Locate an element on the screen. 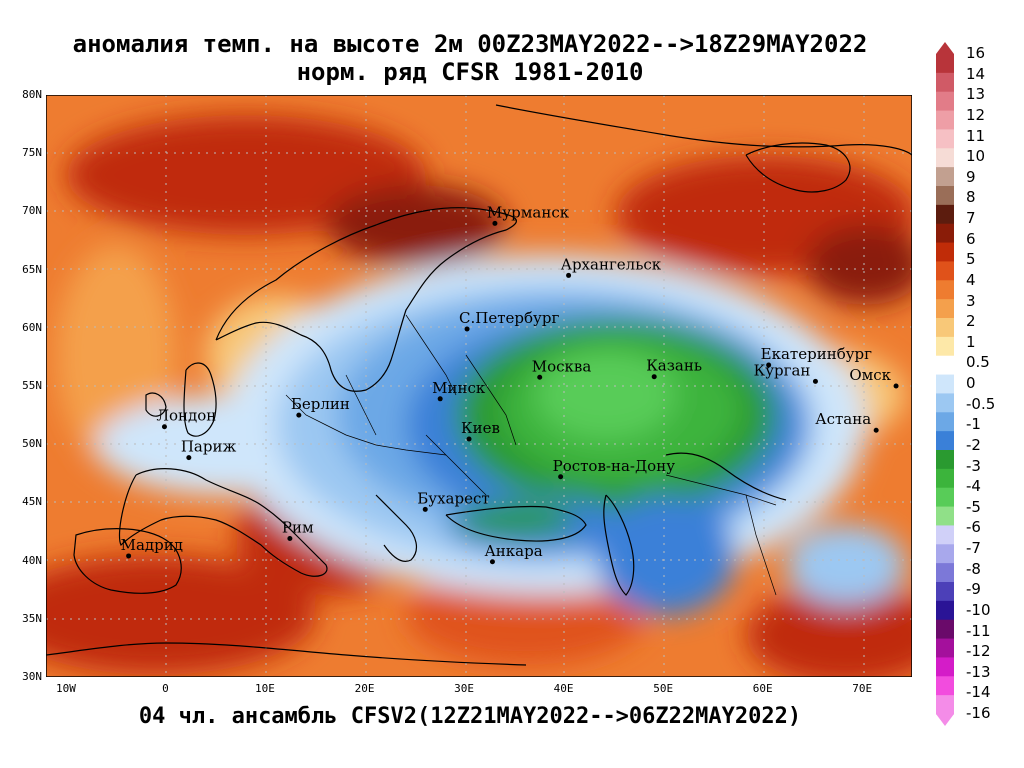 The image size is (1024, 768). latitude-label: 70N is located at coordinates (32, 211).